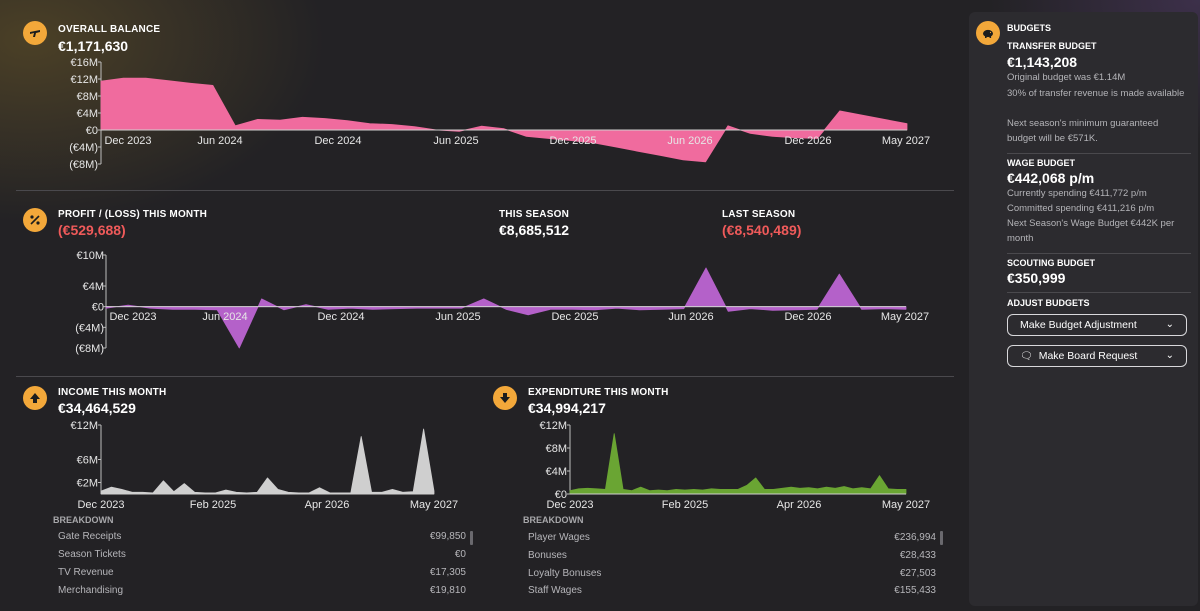 The image size is (1200, 611). Describe the element at coordinates (1036, 278) in the screenshot. I see `scouting-budget-value: €350,999` at that location.